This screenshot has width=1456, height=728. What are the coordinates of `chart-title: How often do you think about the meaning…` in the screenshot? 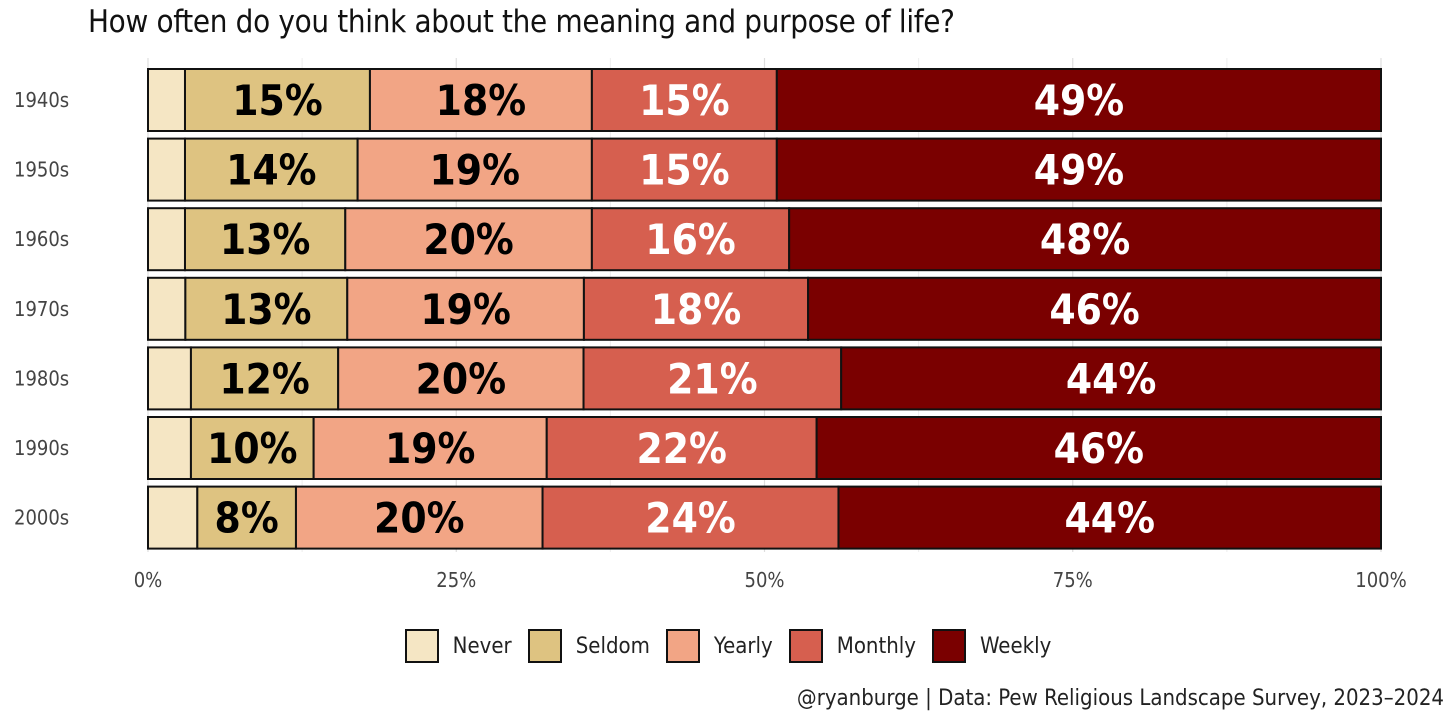 It's located at (521, 22).